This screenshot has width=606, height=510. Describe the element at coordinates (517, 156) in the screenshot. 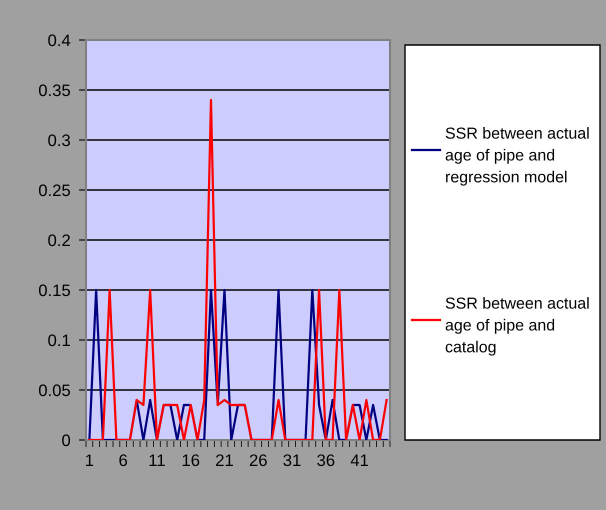

I see `legend-label: SSR between actual age of pipe and regression model` at that location.